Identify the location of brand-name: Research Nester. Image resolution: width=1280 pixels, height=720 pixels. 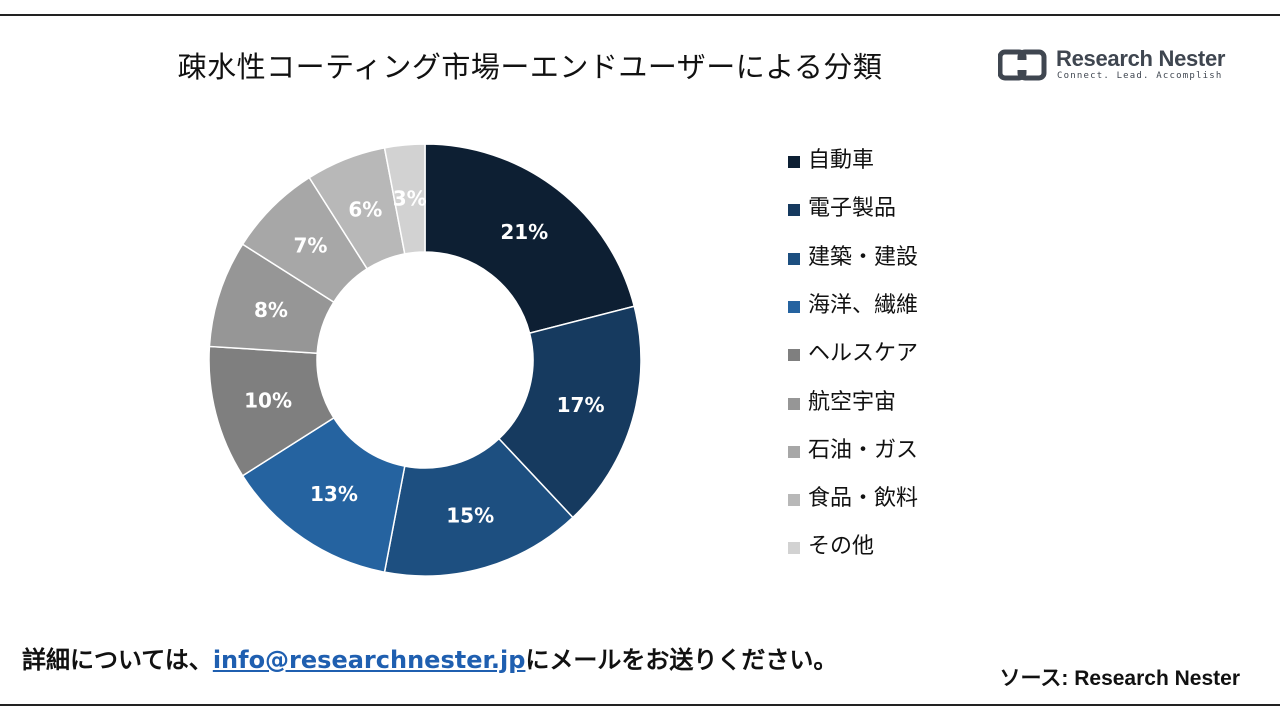
(1141, 58).